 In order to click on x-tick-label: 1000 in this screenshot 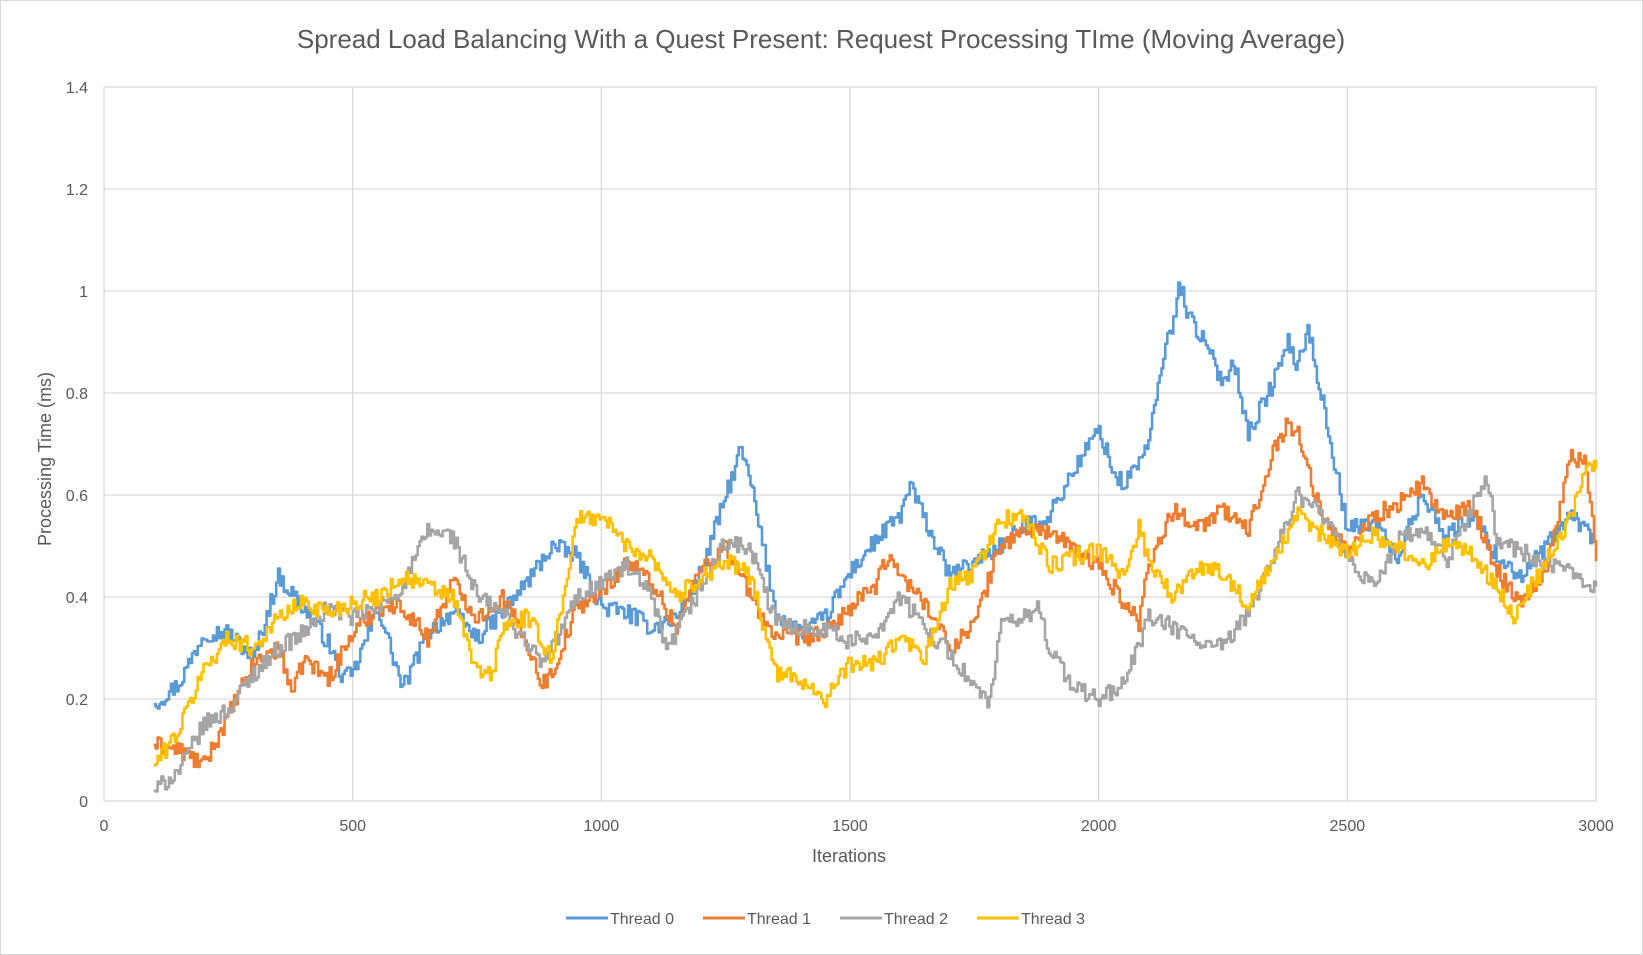, I will do `click(602, 826)`.